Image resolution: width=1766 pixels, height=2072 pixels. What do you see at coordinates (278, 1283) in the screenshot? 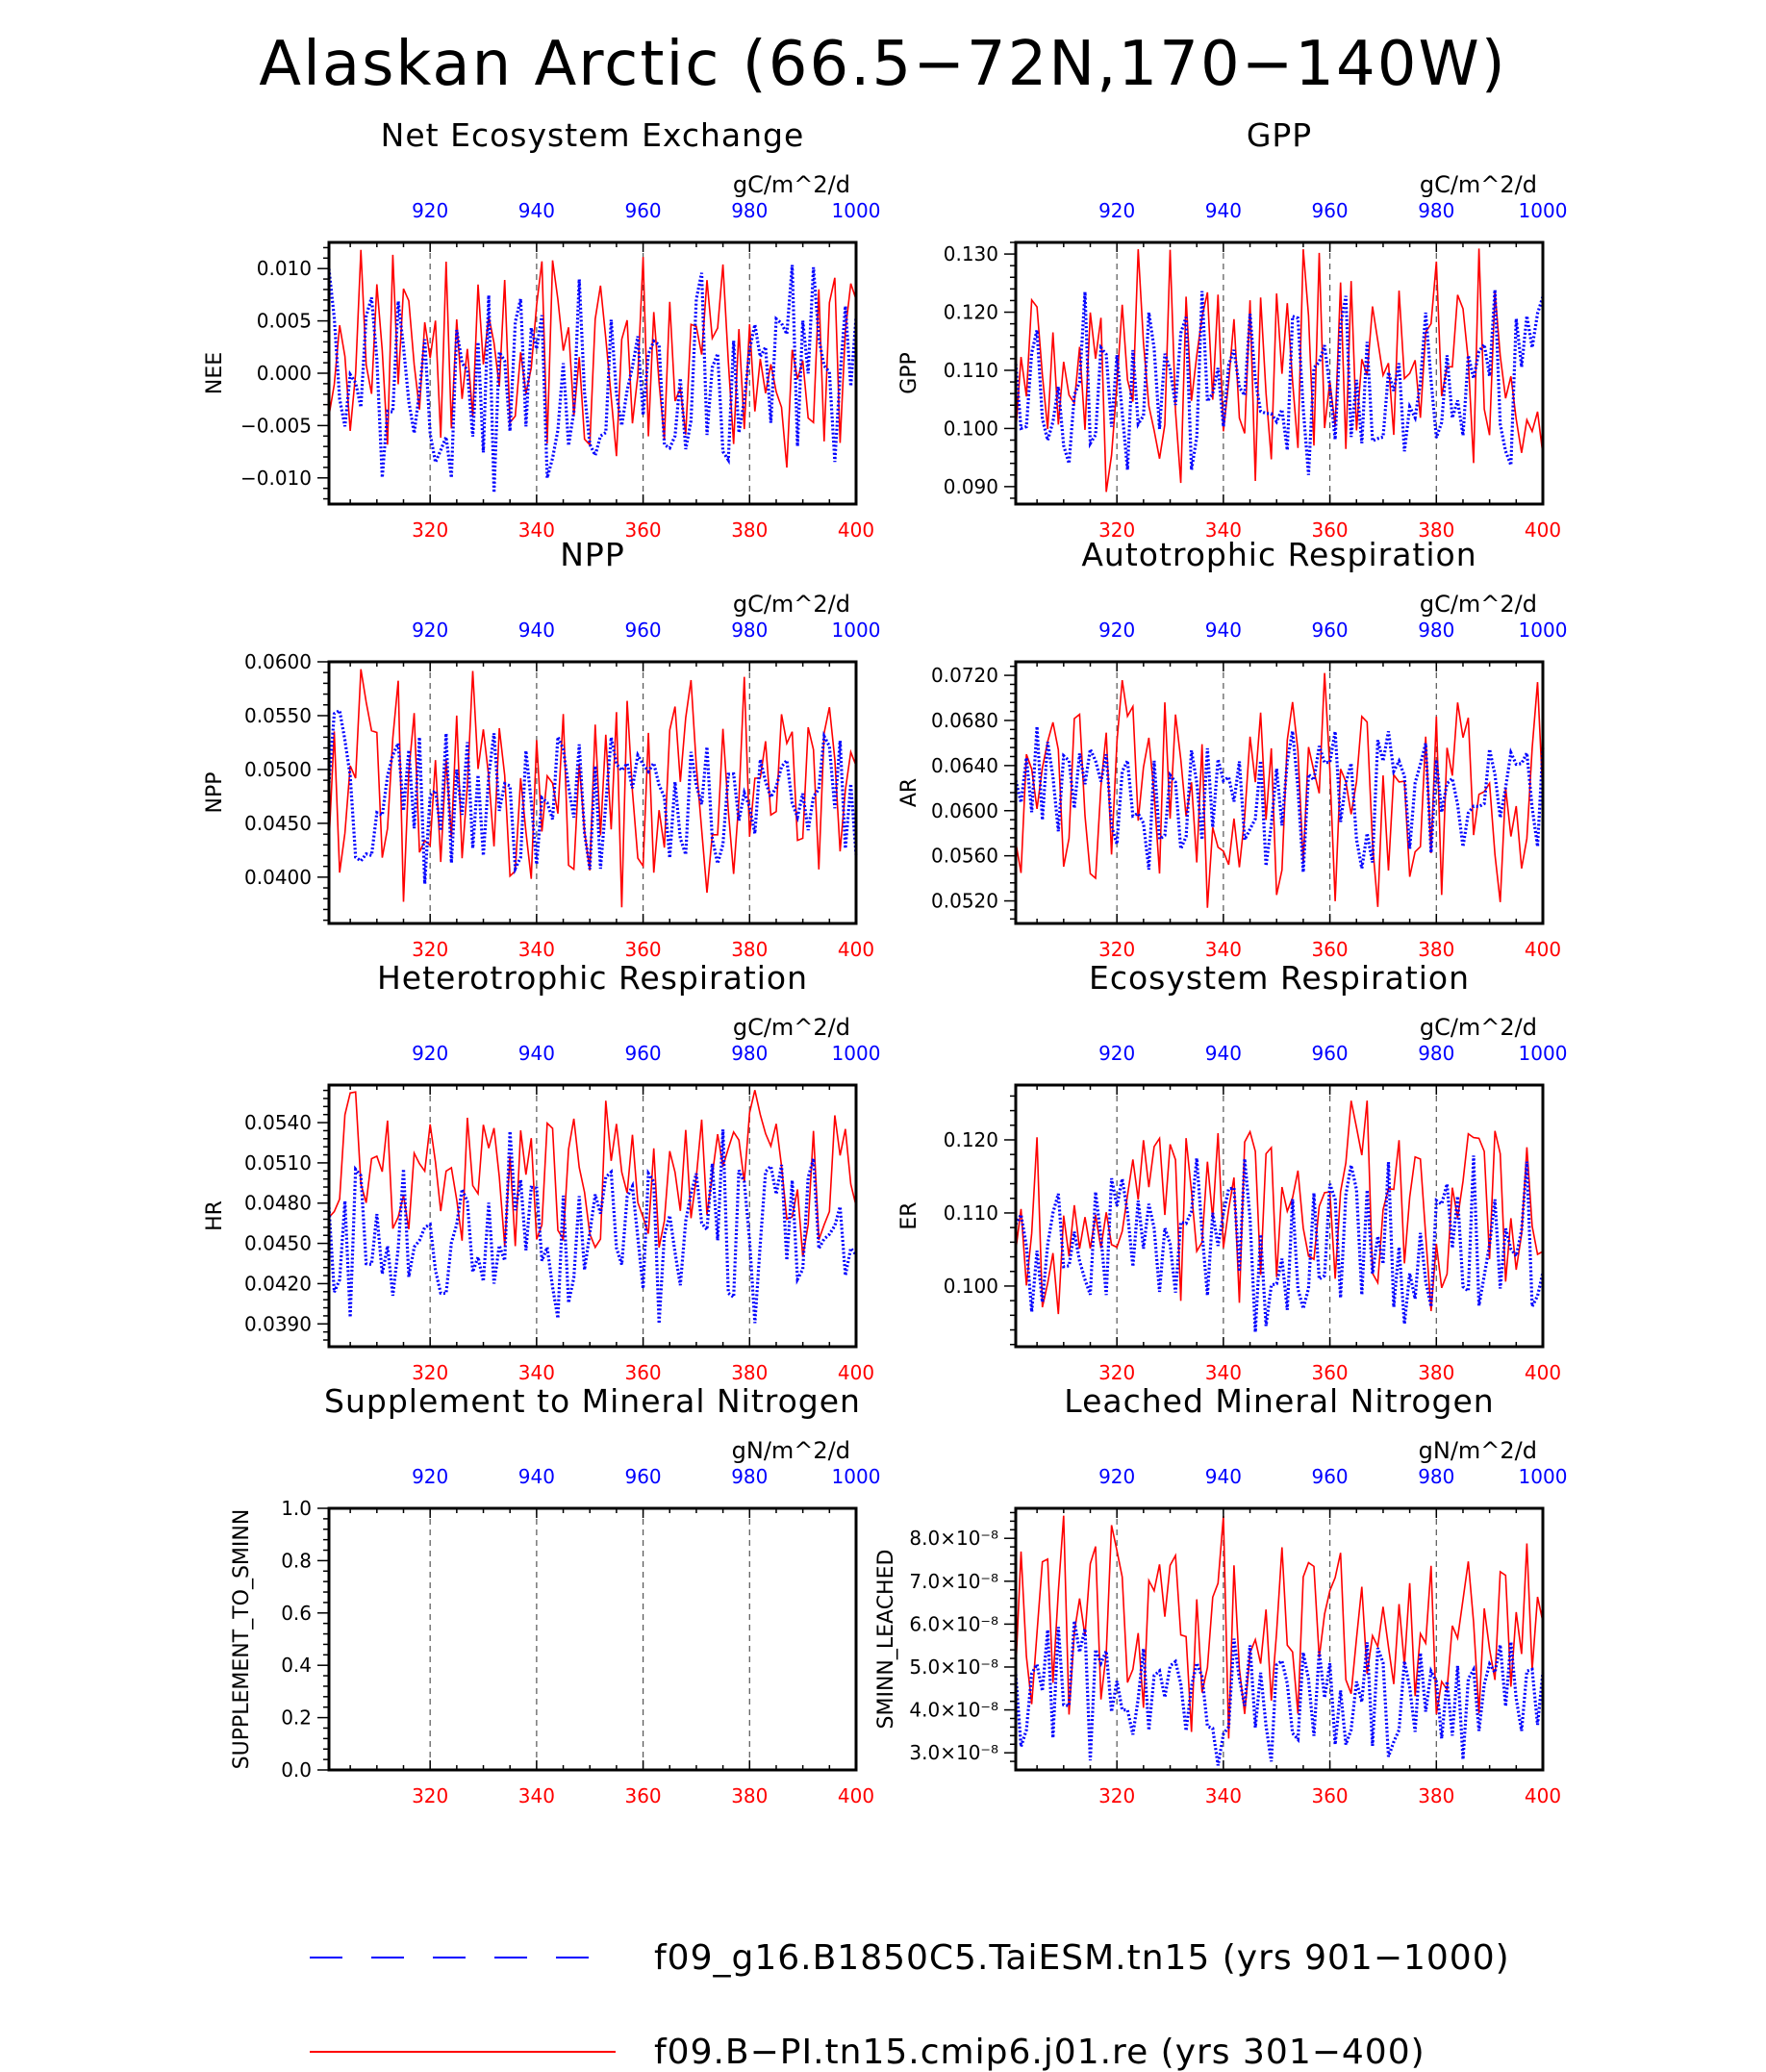
I see `y-tick-label: 0.0420` at bounding box center [278, 1283].